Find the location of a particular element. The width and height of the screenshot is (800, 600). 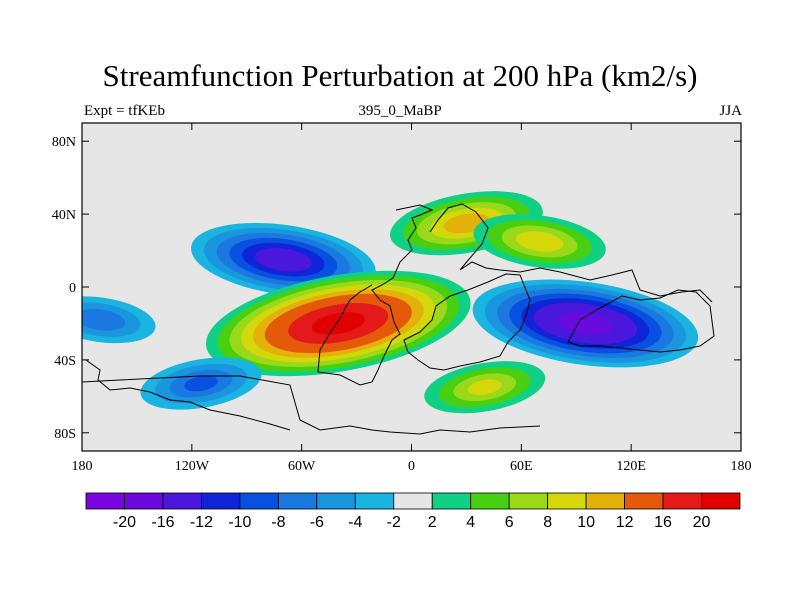

colorbar-label: 8 is located at coordinates (547, 522).